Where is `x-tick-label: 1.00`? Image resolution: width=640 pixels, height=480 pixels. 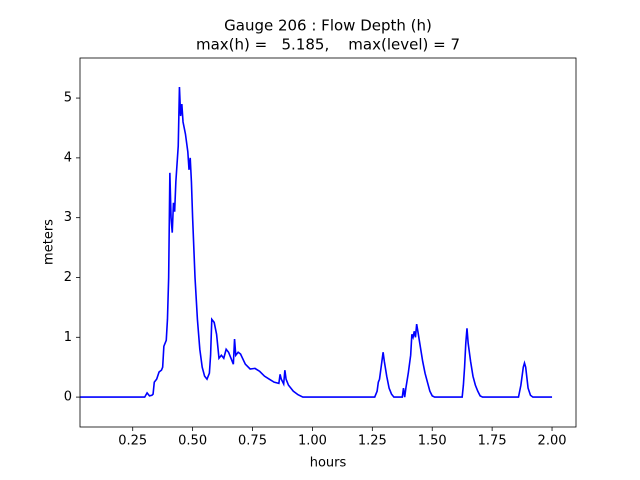
x-tick-label: 1.00 is located at coordinates (312, 441).